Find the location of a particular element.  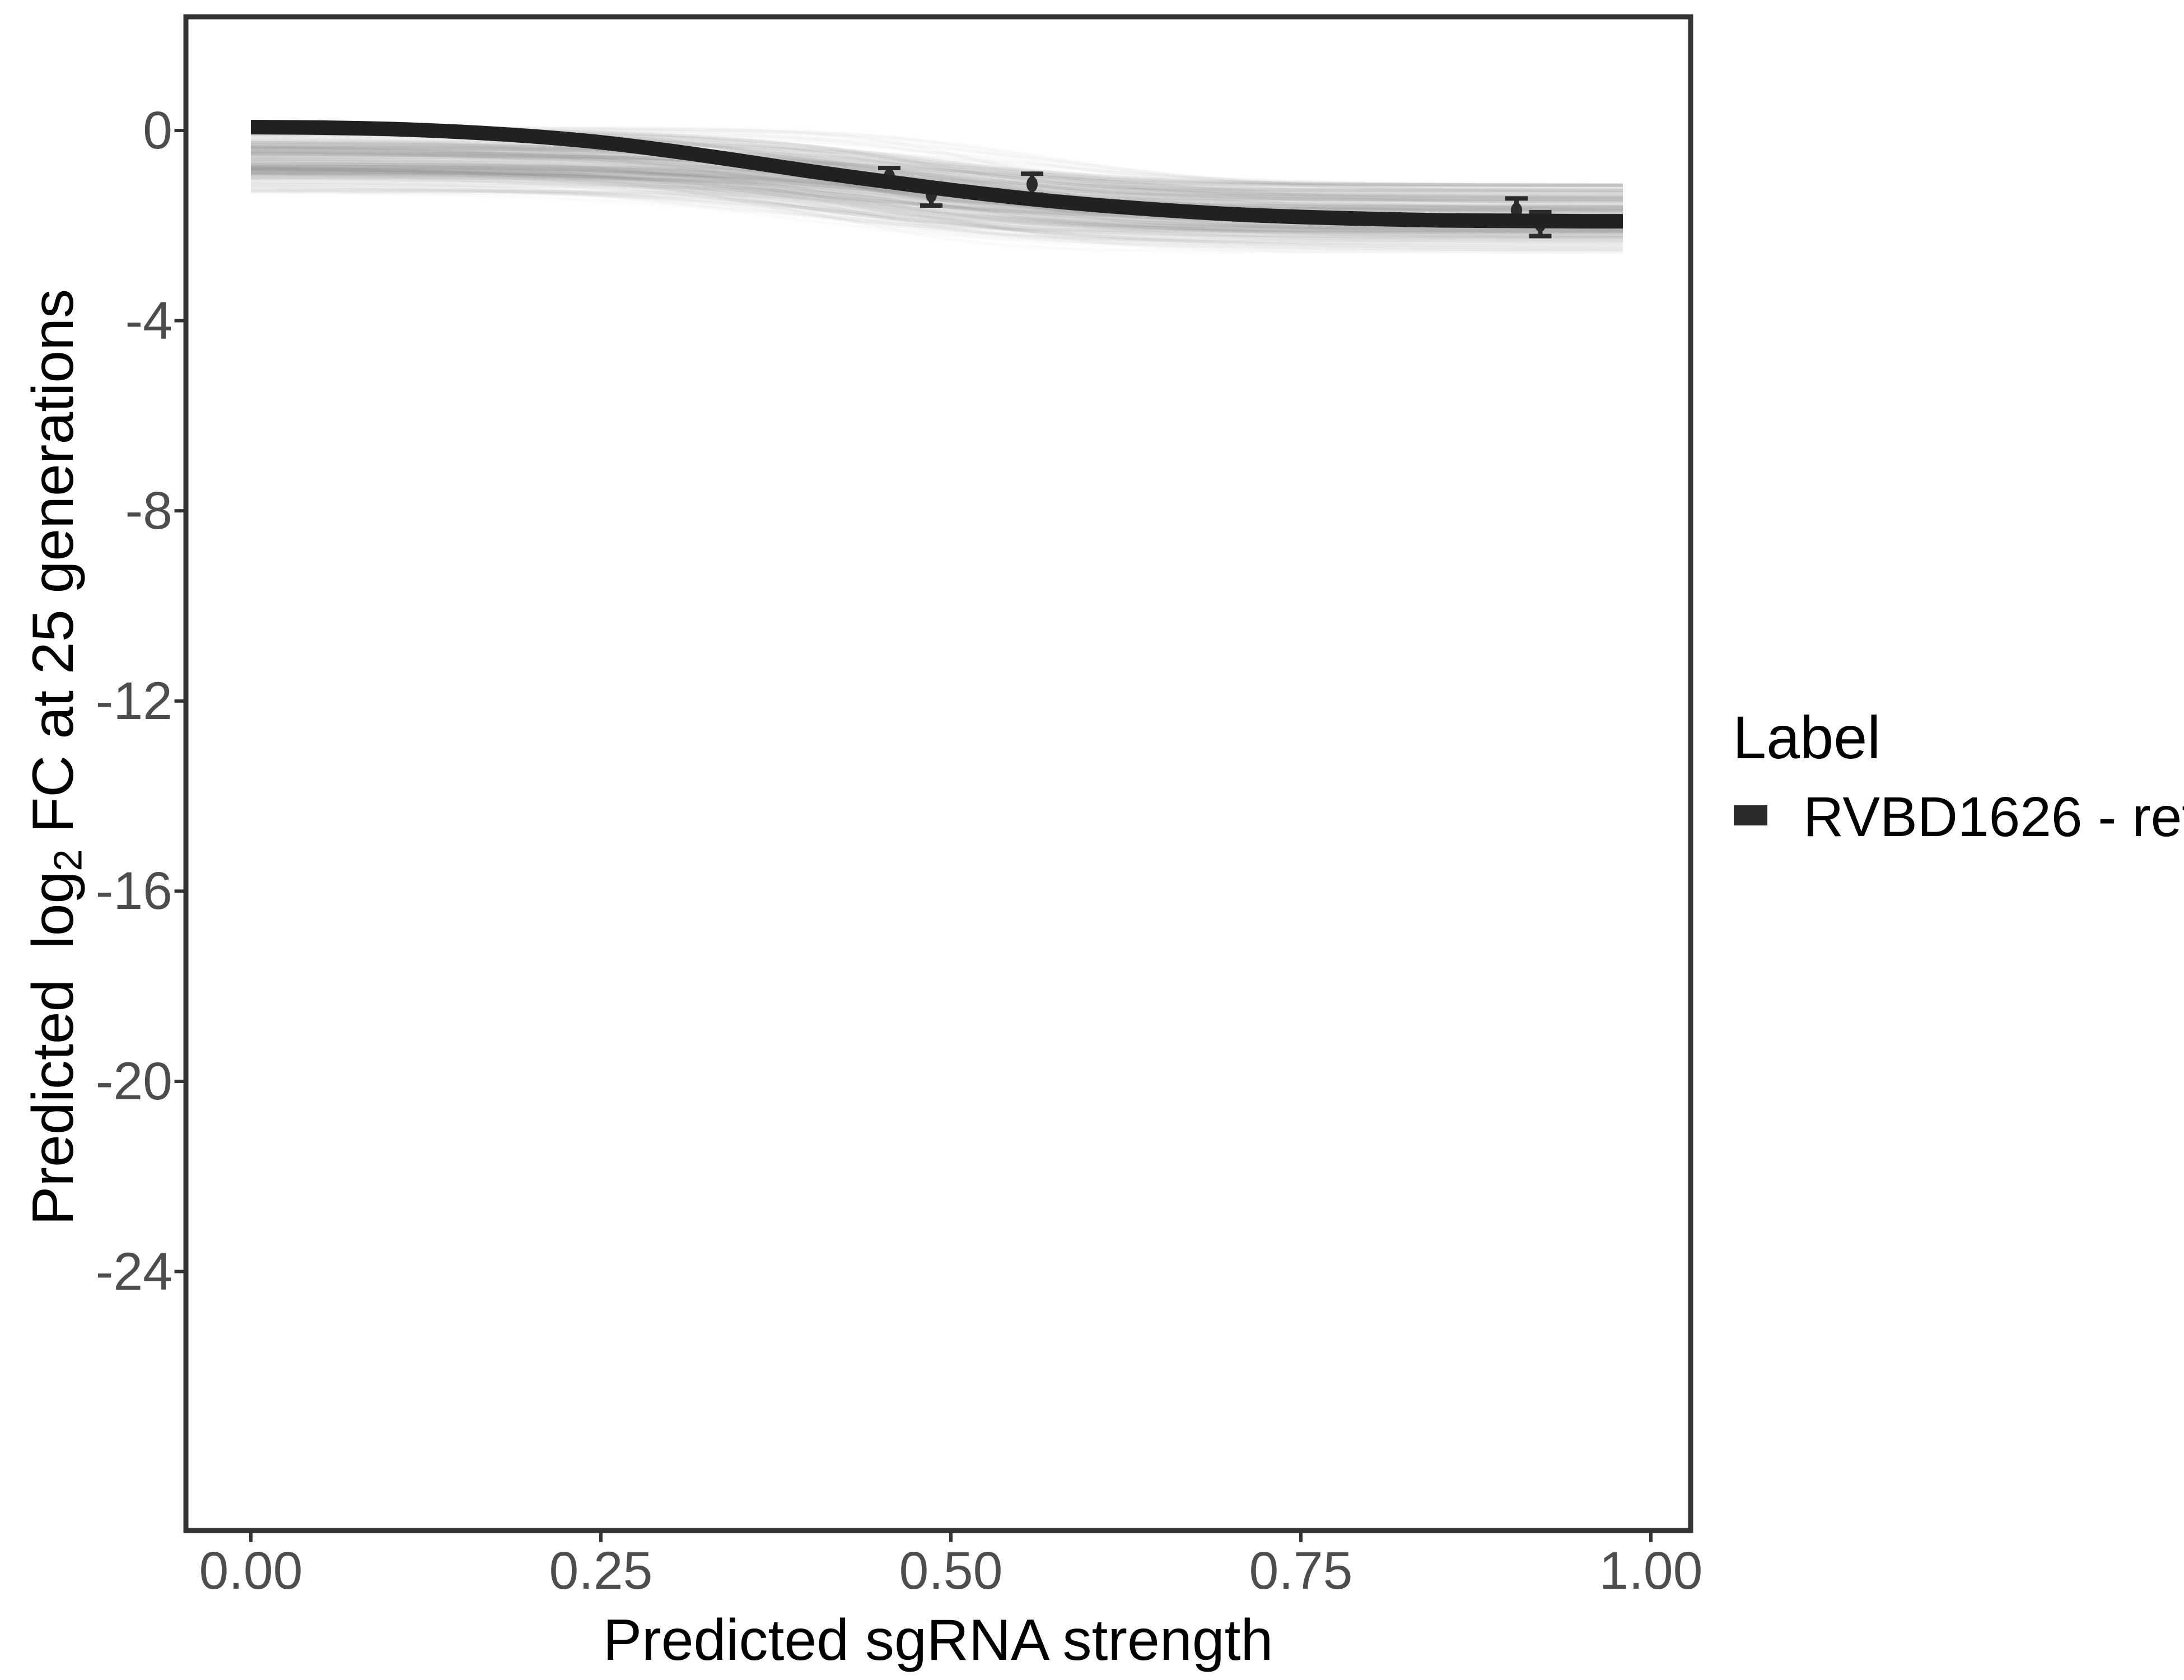

main-curve is located at coordinates (937, 175).